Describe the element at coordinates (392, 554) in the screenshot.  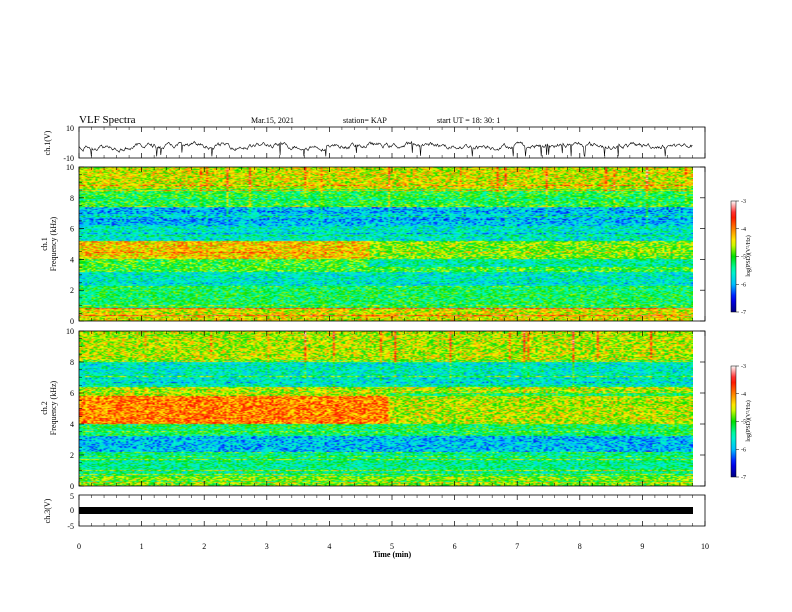
I see `x-axis-label: Time (min)` at that location.